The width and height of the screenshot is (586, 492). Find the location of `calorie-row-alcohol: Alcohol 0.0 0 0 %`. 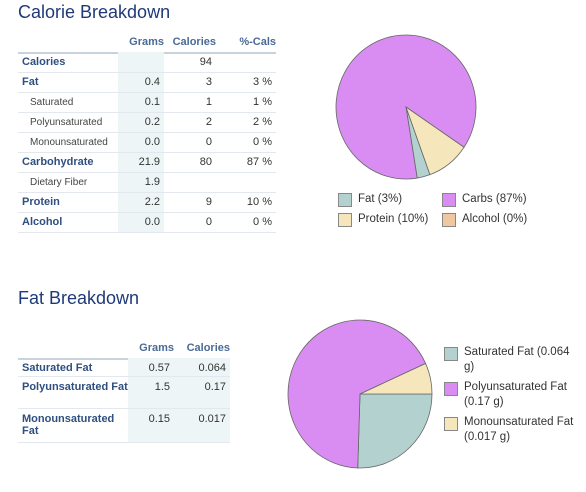

calorie-row-alcohol: Alcohol 0.0 0 0 % is located at coordinates (147, 222).